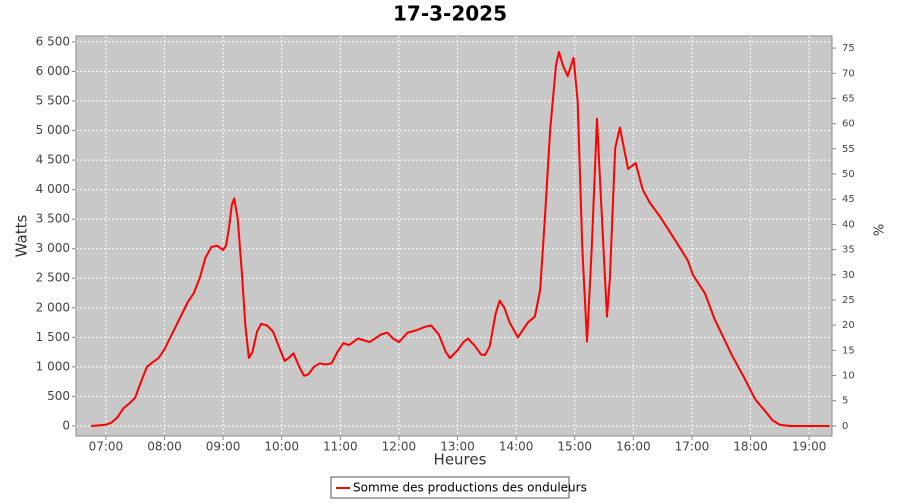 The width and height of the screenshot is (900, 504). Describe the element at coordinates (53, 219) in the screenshot. I see `y-tick-label: 3 500` at that location.